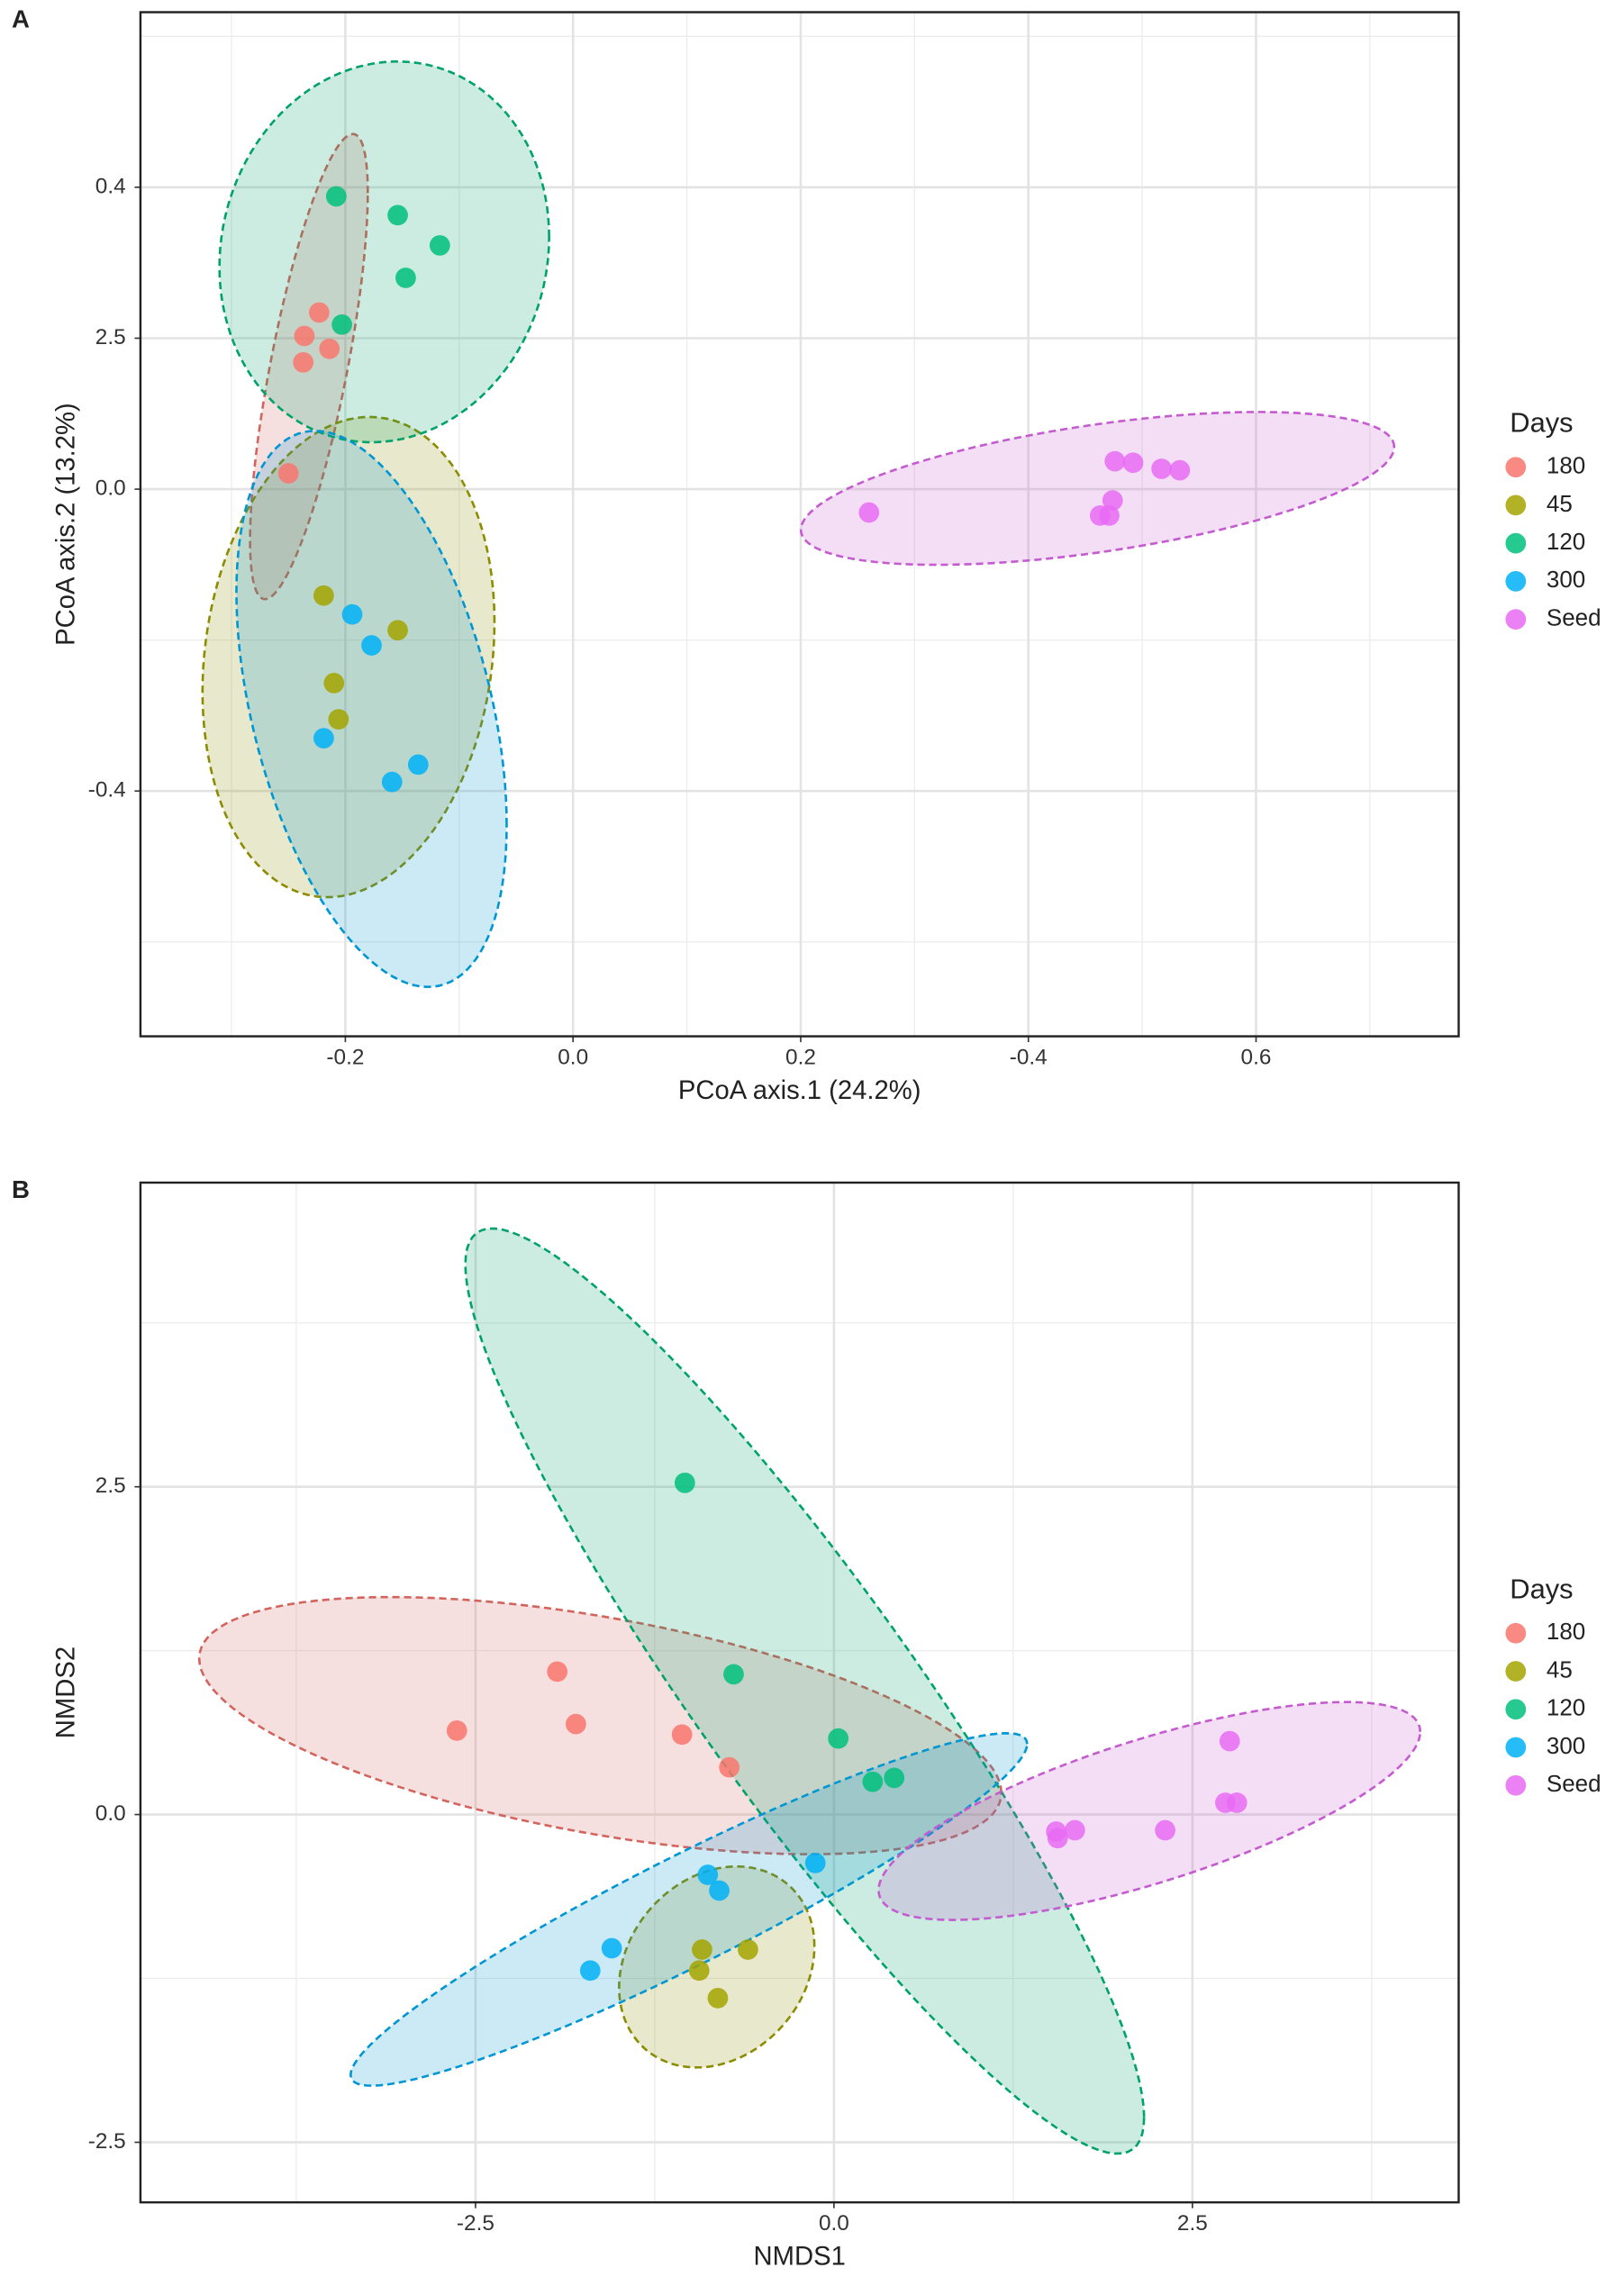 The height and width of the screenshot is (2295, 1624). What do you see at coordinates (800, 1057) in the screenshot?
I see `x-tick-label: 0.2` at bounding box center [800, 1057].